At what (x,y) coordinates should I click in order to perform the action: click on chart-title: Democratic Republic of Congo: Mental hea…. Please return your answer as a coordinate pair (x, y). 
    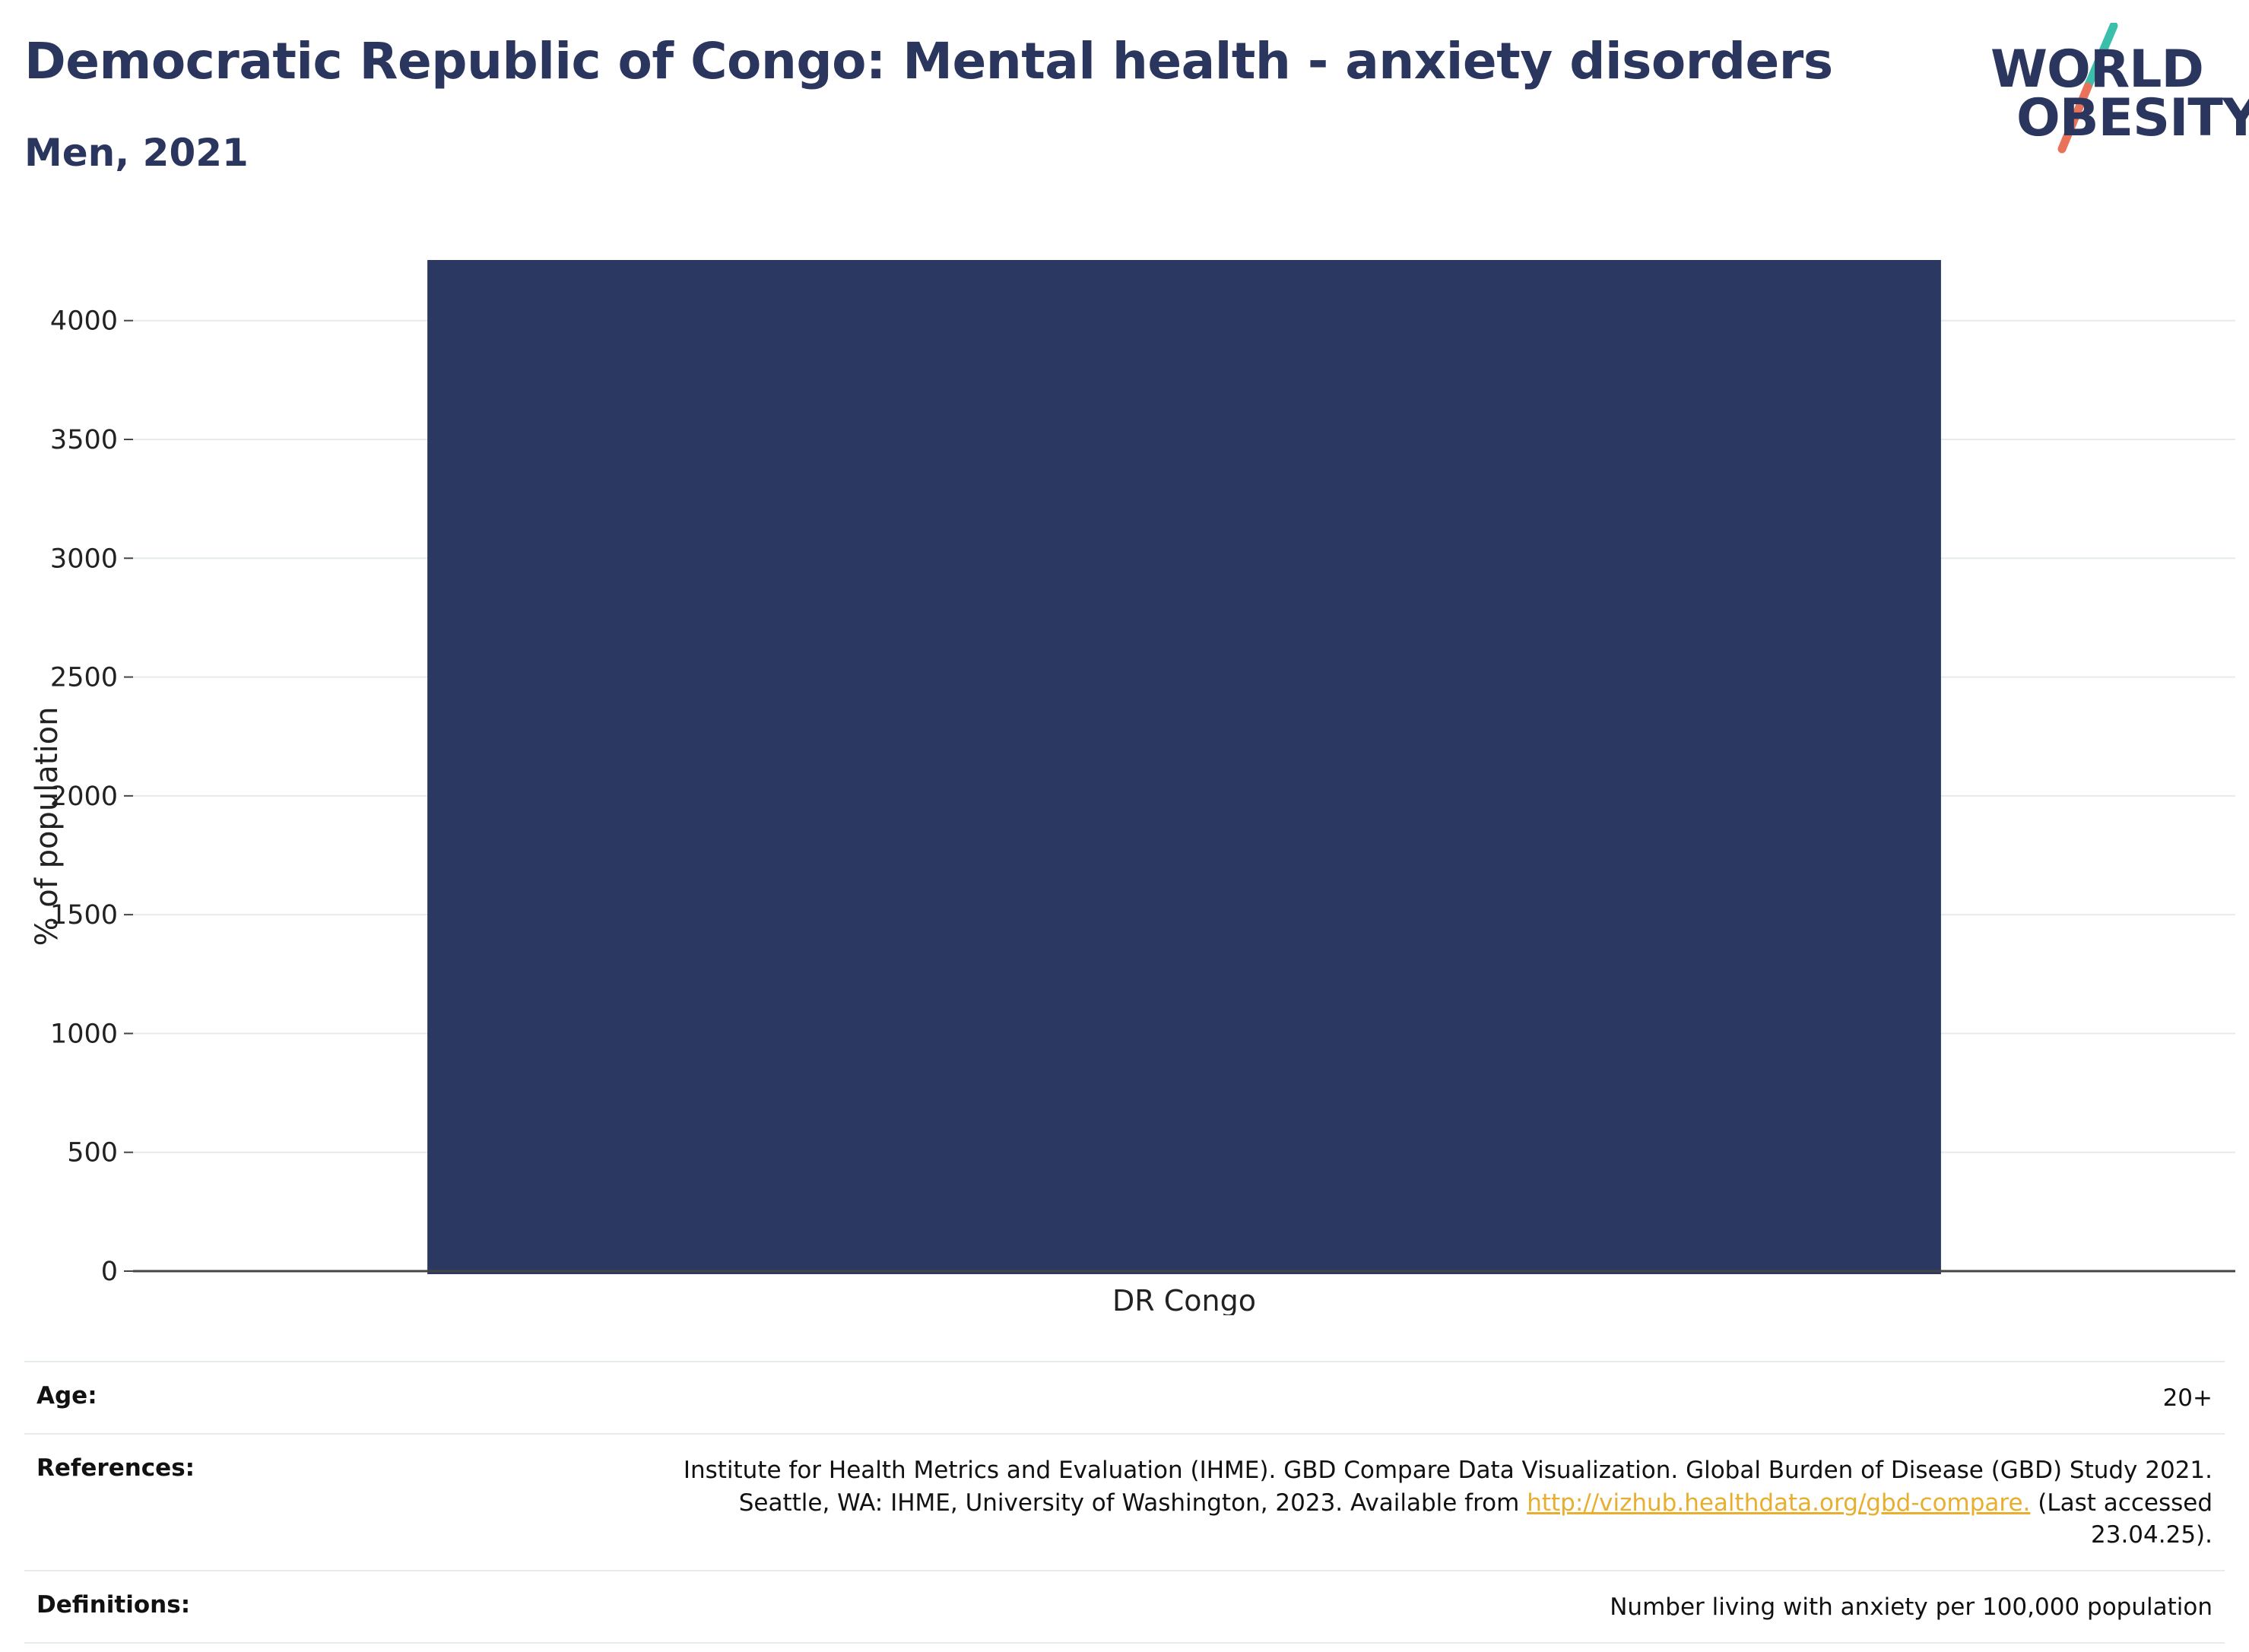
    Looking at the image, I should click on (928, 61).